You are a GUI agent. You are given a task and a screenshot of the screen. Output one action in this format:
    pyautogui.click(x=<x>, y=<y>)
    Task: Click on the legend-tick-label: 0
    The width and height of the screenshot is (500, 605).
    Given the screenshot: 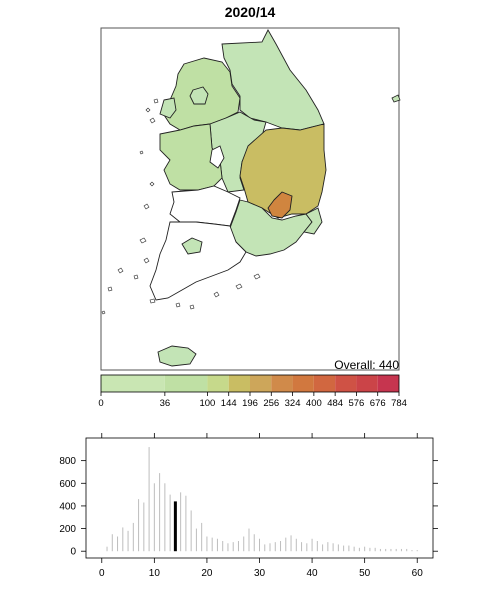 What is the action you would take?
    pyautogui.click(x=100, y=403)
    